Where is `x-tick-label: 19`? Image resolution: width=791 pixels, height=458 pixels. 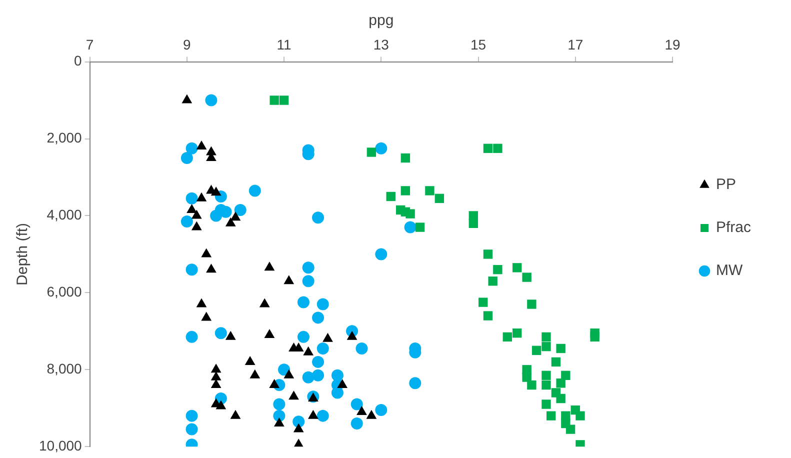
x-tick-label: 19 is located at coordinates (672, 44).